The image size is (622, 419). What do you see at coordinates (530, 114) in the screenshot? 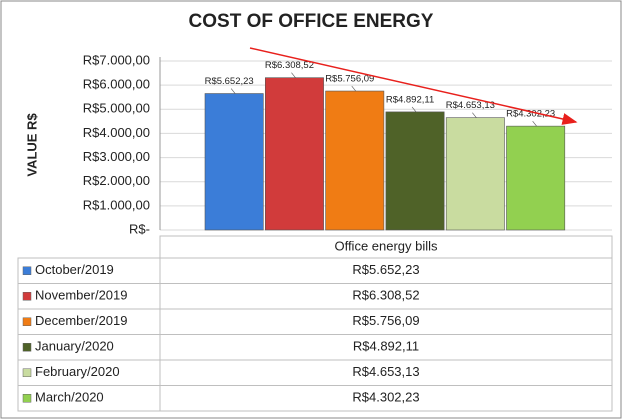
I see `data-label: R$4.302,23` at bounding box center [530, 114].